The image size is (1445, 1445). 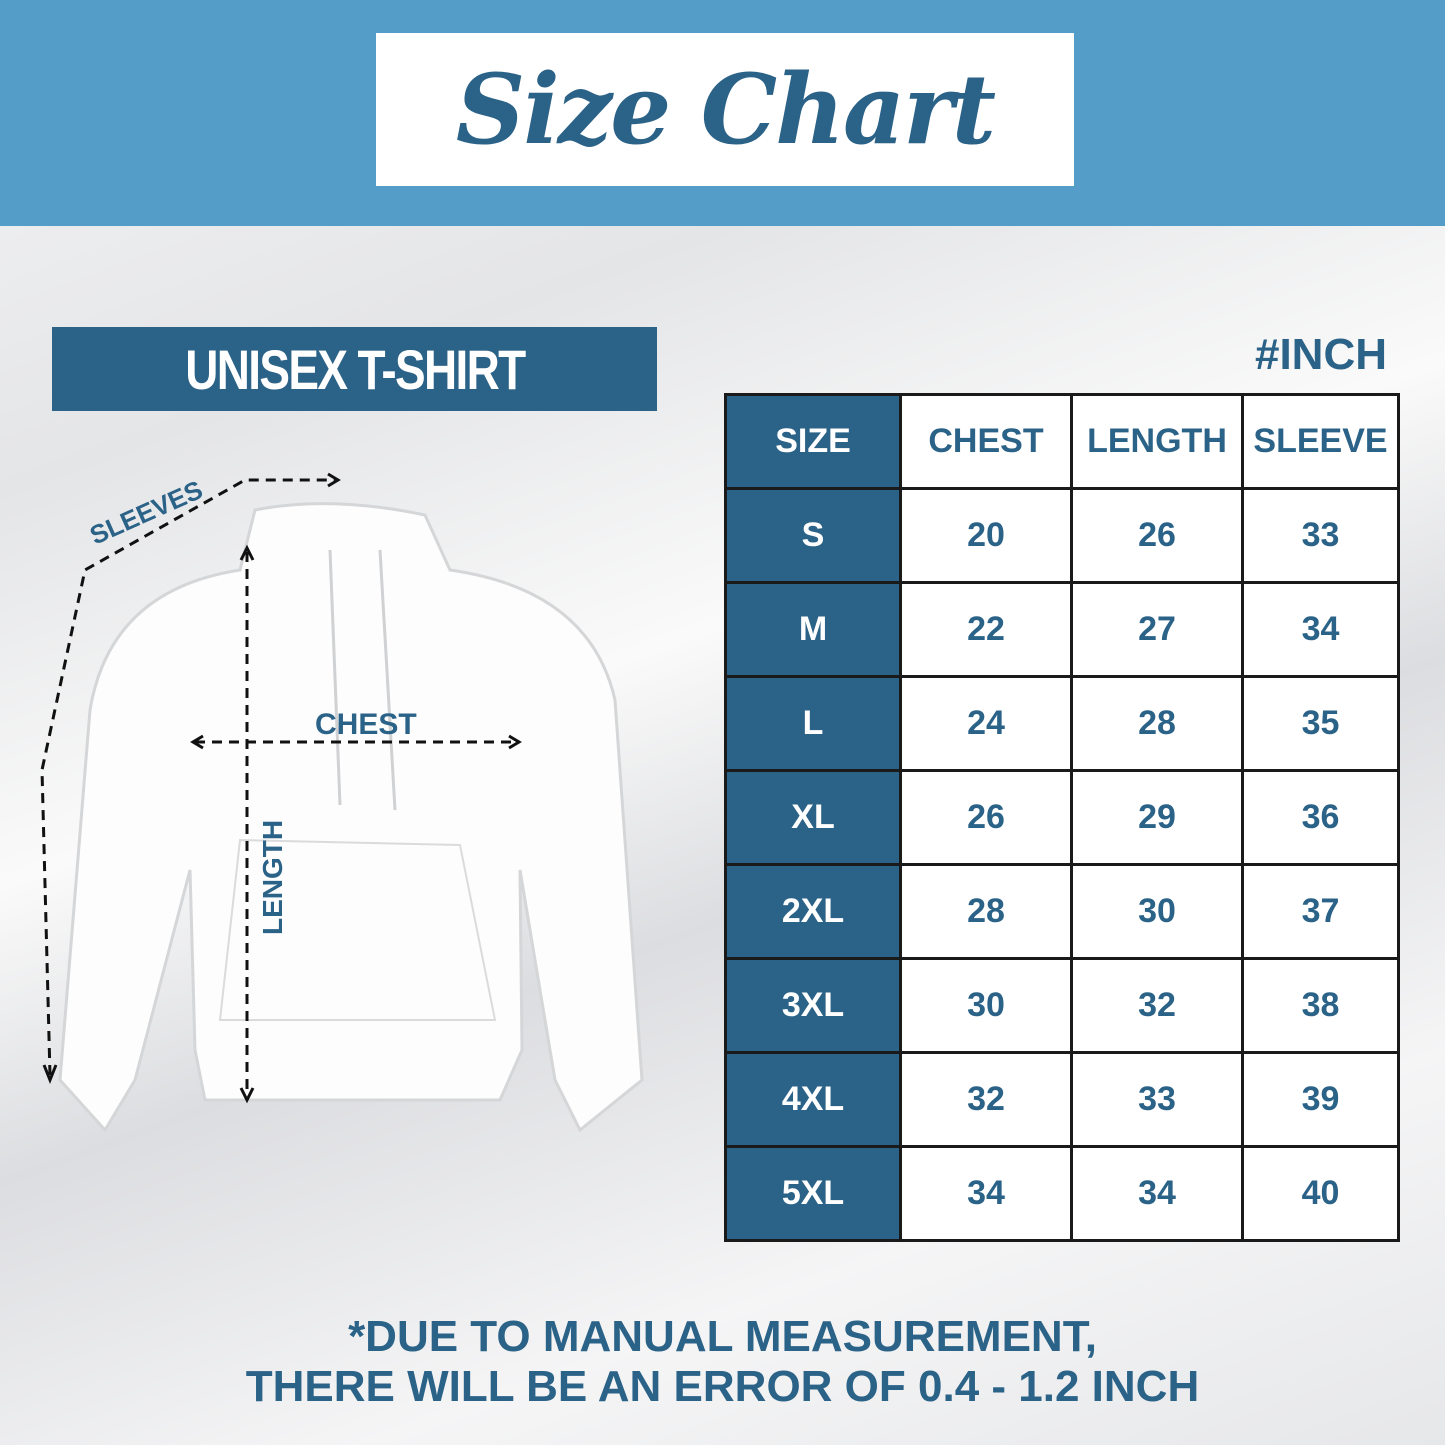 I want to click on page-title: Size Chart, so click(x=725, y=109).